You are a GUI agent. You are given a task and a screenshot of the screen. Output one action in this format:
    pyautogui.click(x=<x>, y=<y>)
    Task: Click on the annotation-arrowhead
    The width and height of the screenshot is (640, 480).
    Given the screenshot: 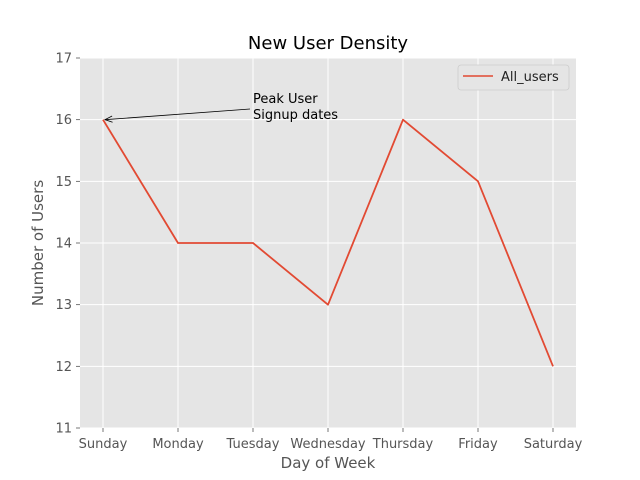 What is the action you would take?
    pyautogui.click(x=108, y=119)
    